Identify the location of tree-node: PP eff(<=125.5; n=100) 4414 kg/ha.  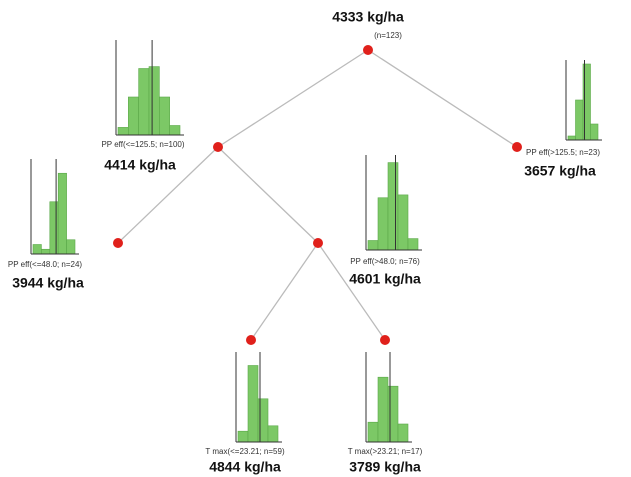
(162, 106).